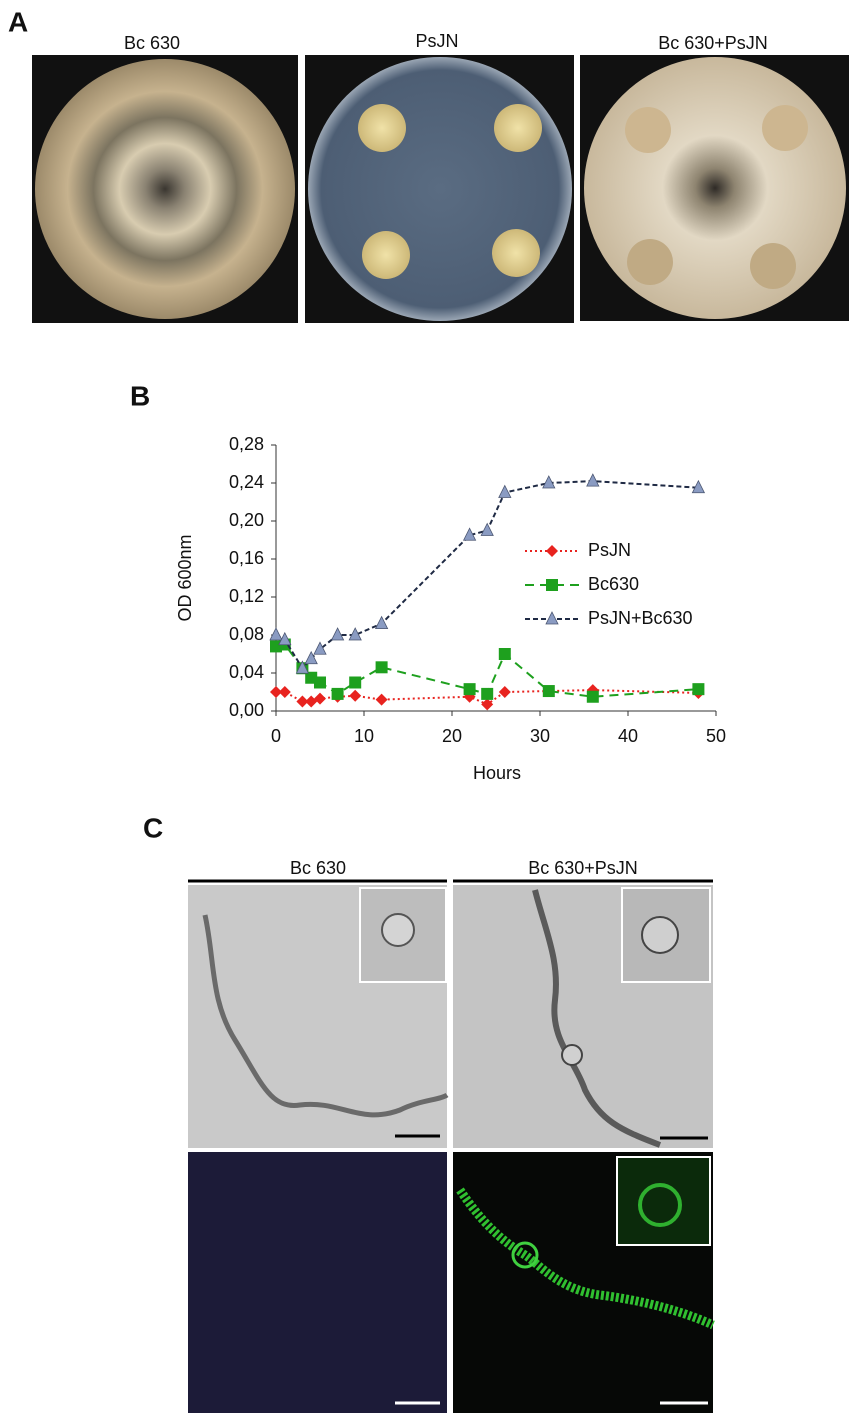 The width and height of the screenshot is (854, 1422). Describe the element at coordinates (716, 736) in the screenshot. I see `x-tick-label: 50` at that location.